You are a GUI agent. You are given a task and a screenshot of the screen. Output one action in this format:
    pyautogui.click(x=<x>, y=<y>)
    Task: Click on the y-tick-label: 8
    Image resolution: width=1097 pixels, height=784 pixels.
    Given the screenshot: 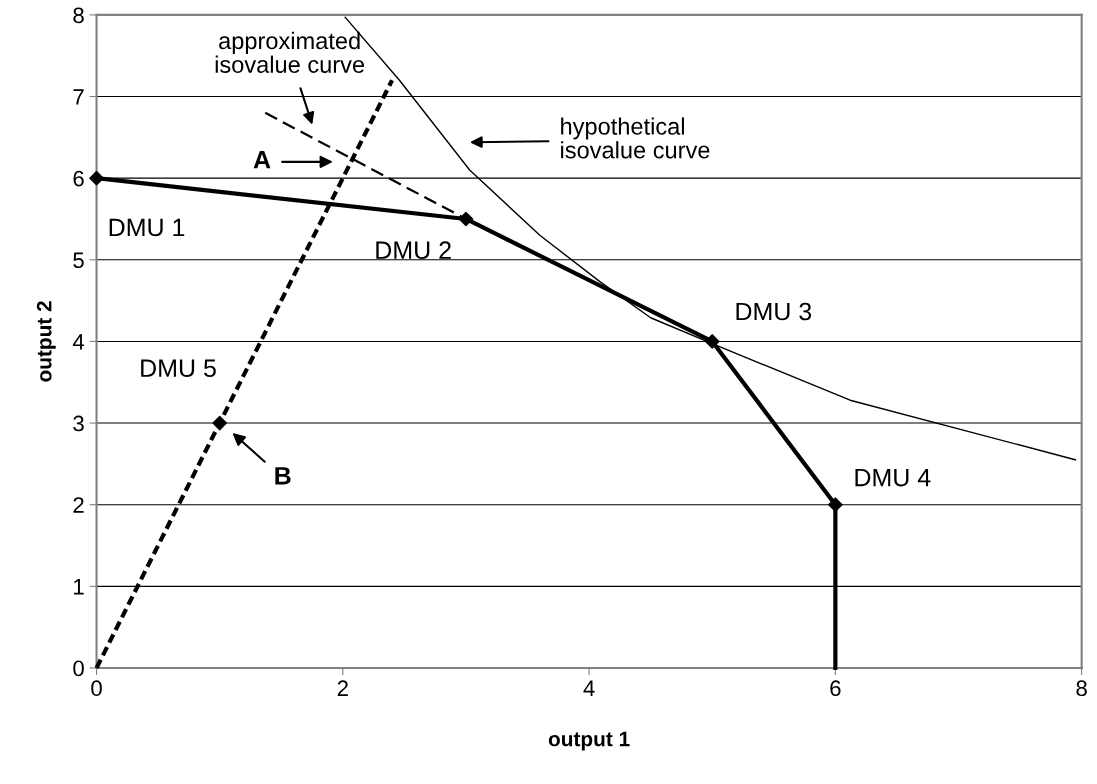 What is the action you would take?
    pyautogui.click(x=78, y=15)
    